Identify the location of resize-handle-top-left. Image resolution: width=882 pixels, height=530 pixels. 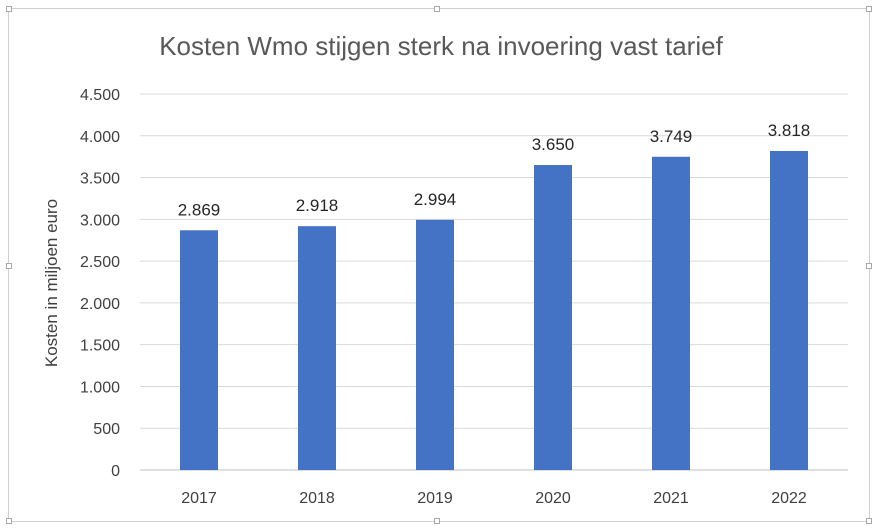
(9, 9).